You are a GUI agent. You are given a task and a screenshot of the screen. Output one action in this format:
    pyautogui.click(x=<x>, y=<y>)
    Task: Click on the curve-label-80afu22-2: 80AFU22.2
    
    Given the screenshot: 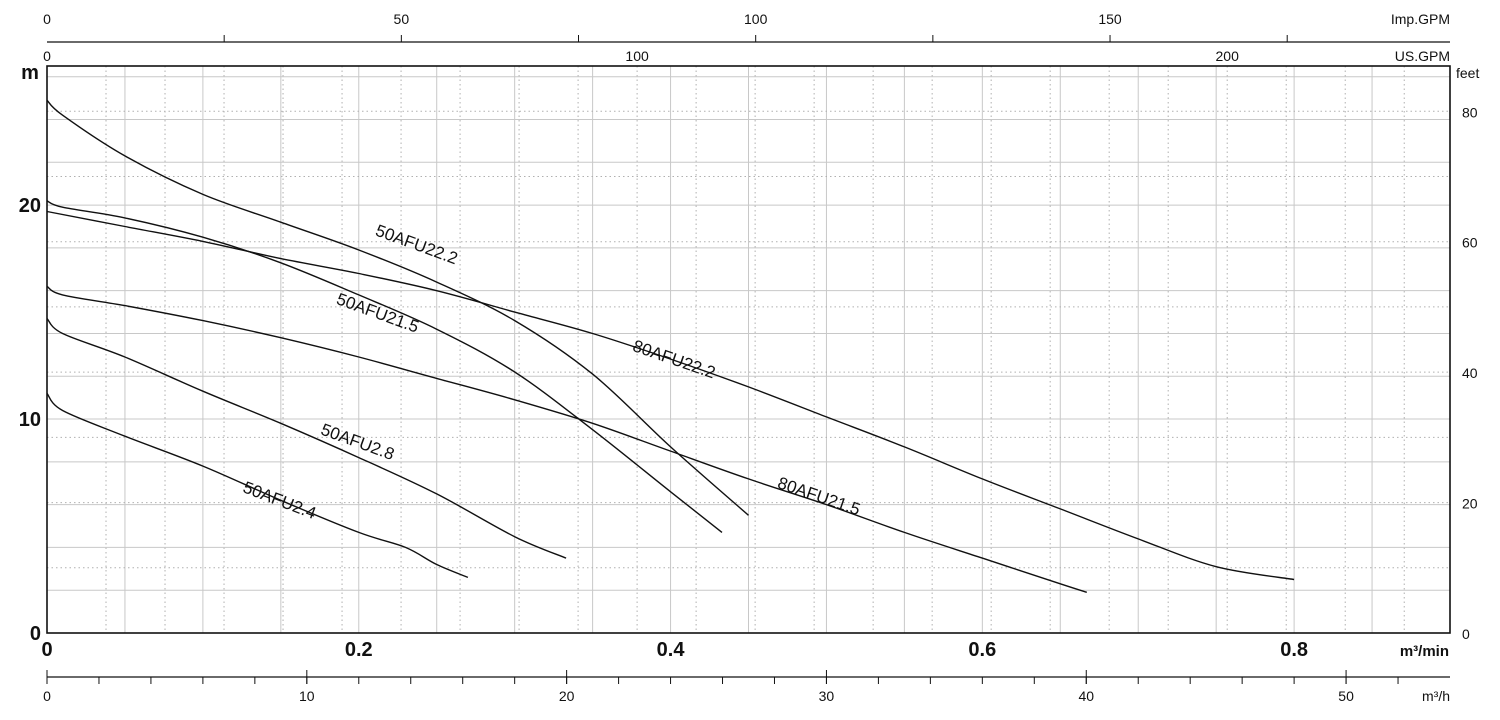 What is the action you would take?
    pyautogui.click(x=674, y=359)
    